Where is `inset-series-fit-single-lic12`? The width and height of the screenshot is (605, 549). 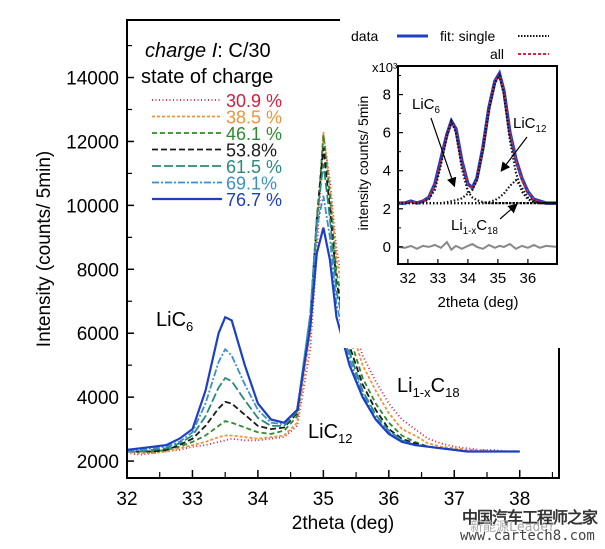
inset-series-fit-single-lic12 is located at coordinates (477, 138).